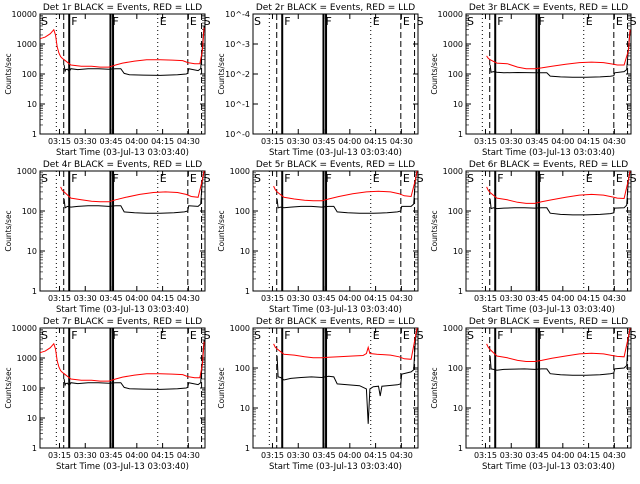 Image resolution: width=640 pixels, height=484 pixels. I want to click on panel-title: Det 6r BLACK = Events, RED = LLD, so click(548, 165).